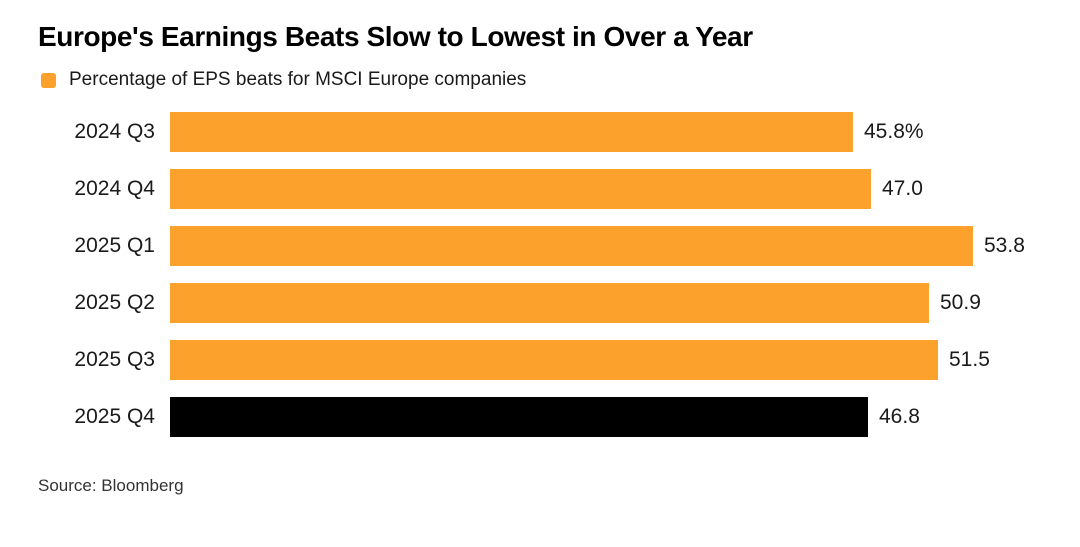  Describe the element at coordinates (111, 485) in the screenshot. I see `source-attribution: Source: Bloomberg` at that location.